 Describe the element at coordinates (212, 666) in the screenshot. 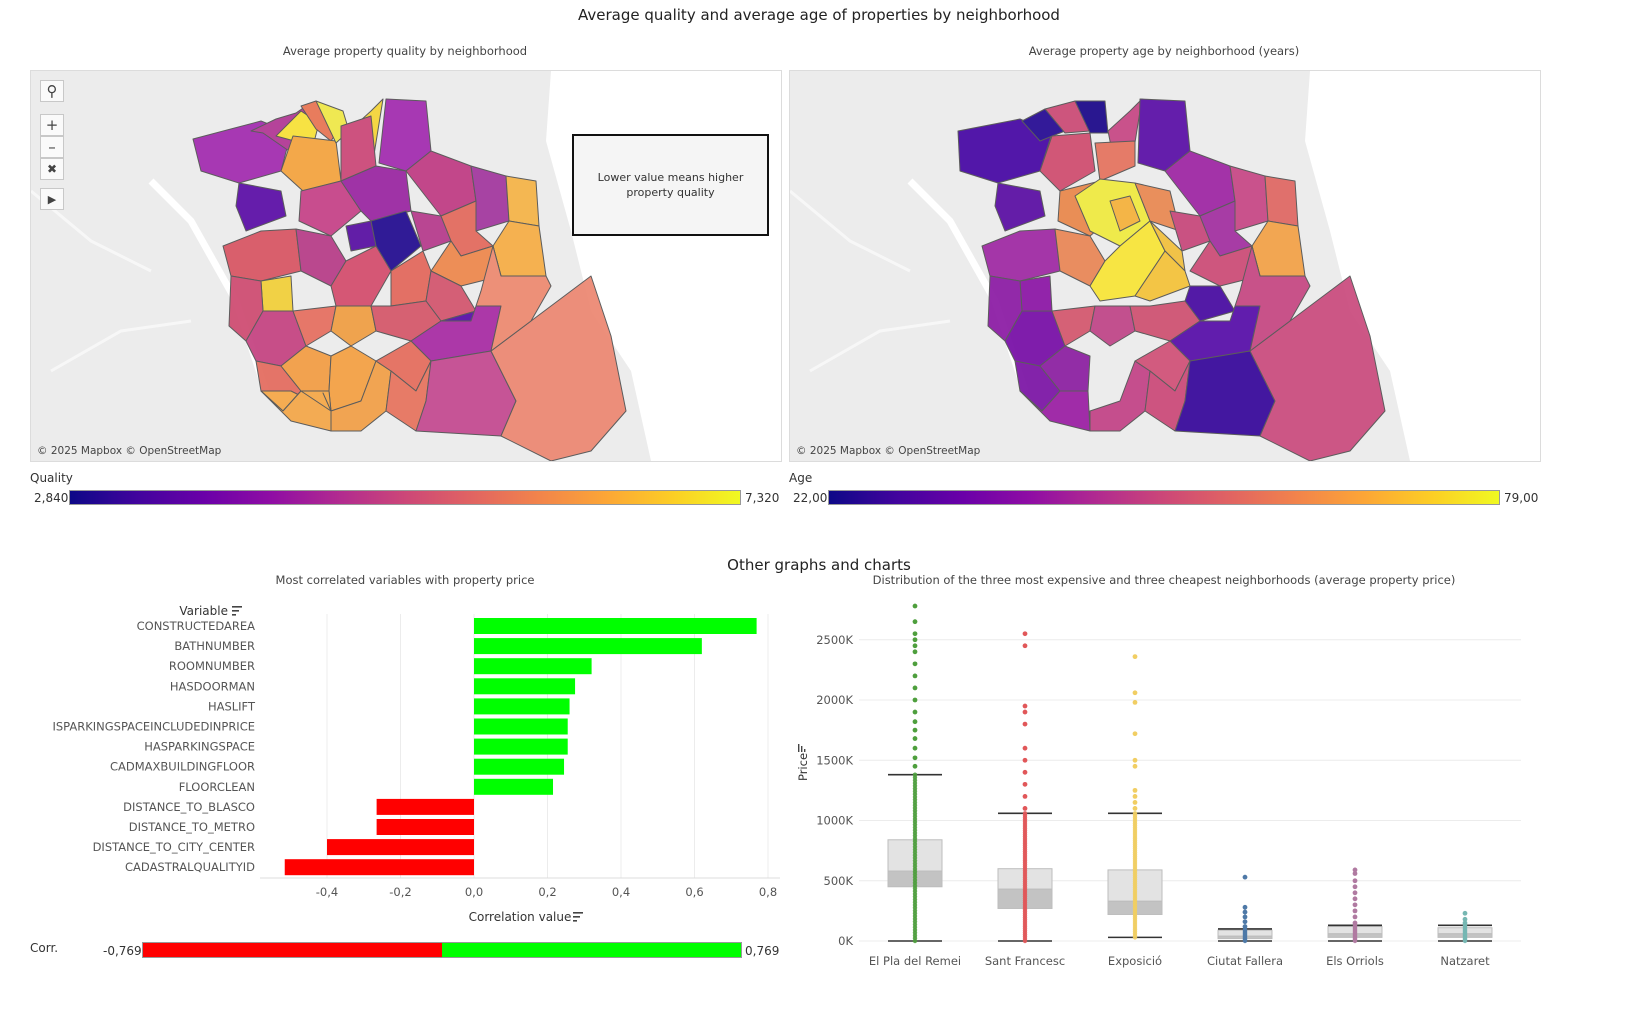

I see `variable-label: ROOMNUMBER` at that location.